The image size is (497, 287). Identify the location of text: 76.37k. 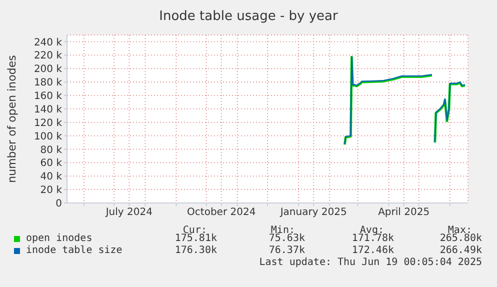
(286, 250).